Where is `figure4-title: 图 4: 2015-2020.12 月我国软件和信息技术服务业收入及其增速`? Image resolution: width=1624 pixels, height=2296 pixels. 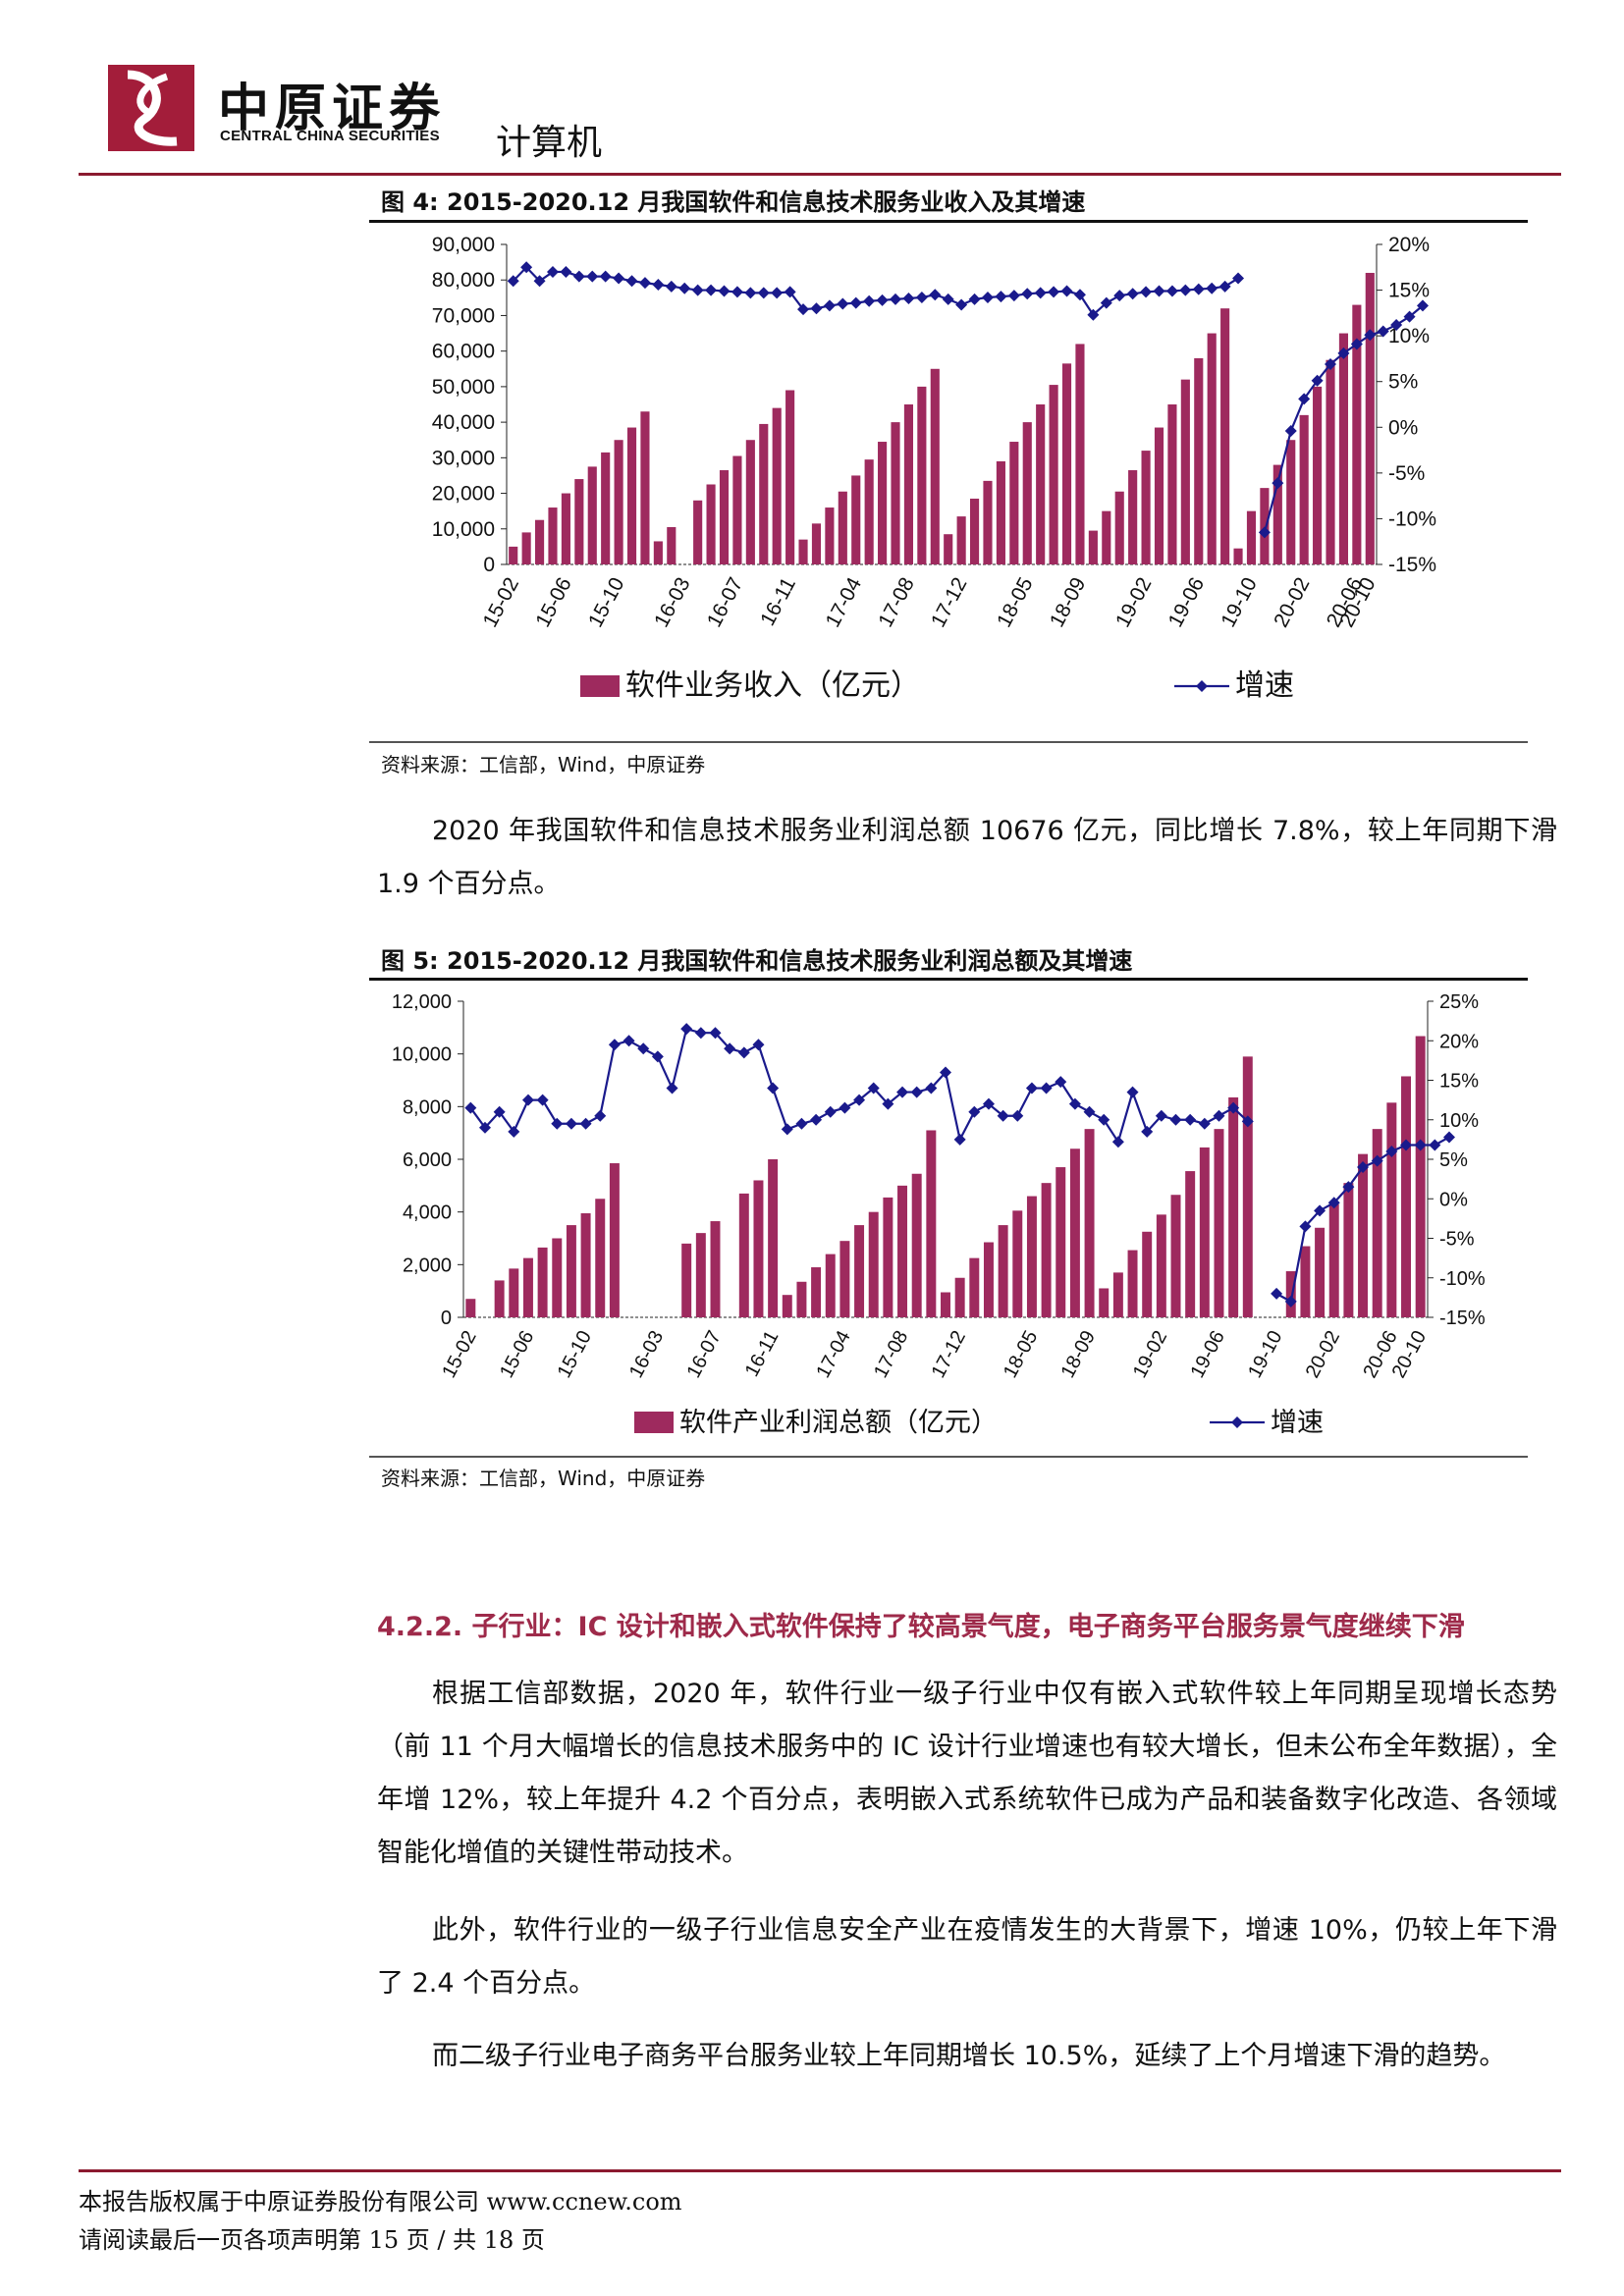 figure4-title: 图 4: 2015-2020.12 月我国软件和信息技术服务业收入及其增速 is located at coordinates (733, 202).